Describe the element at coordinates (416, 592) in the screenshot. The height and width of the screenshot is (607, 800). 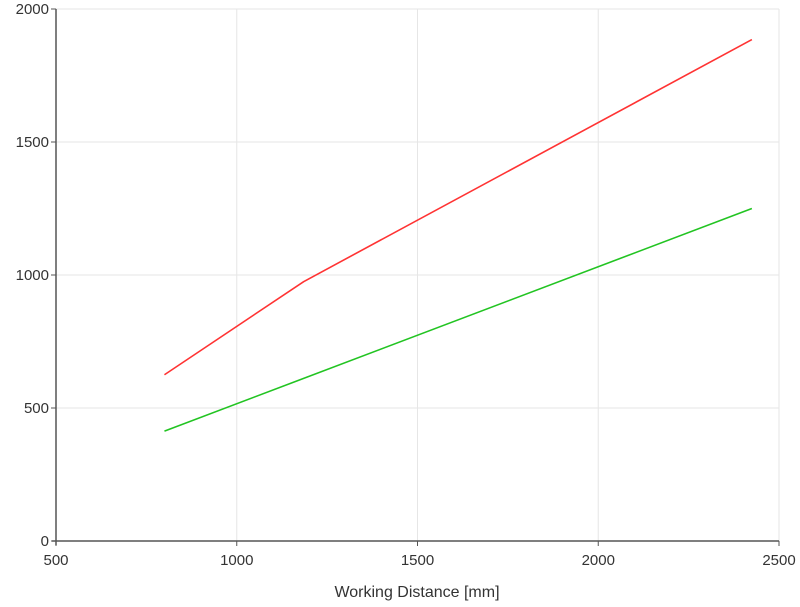
I see `x-axis-label: Working Distance [mm]` at that location.